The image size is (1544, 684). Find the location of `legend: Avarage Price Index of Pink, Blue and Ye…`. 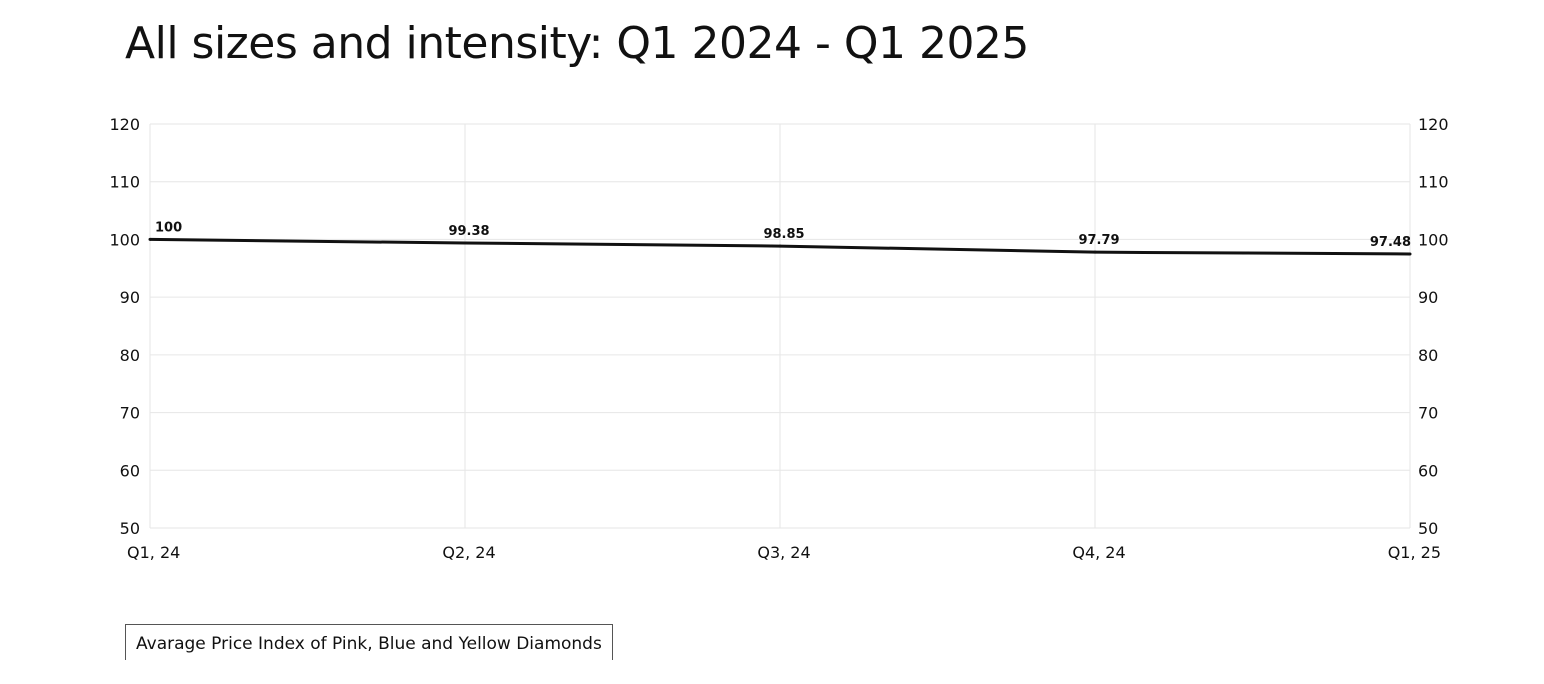

legend: Avarage Price Index of Pink, Blue and Ye… is located at coordinates (369, 642).